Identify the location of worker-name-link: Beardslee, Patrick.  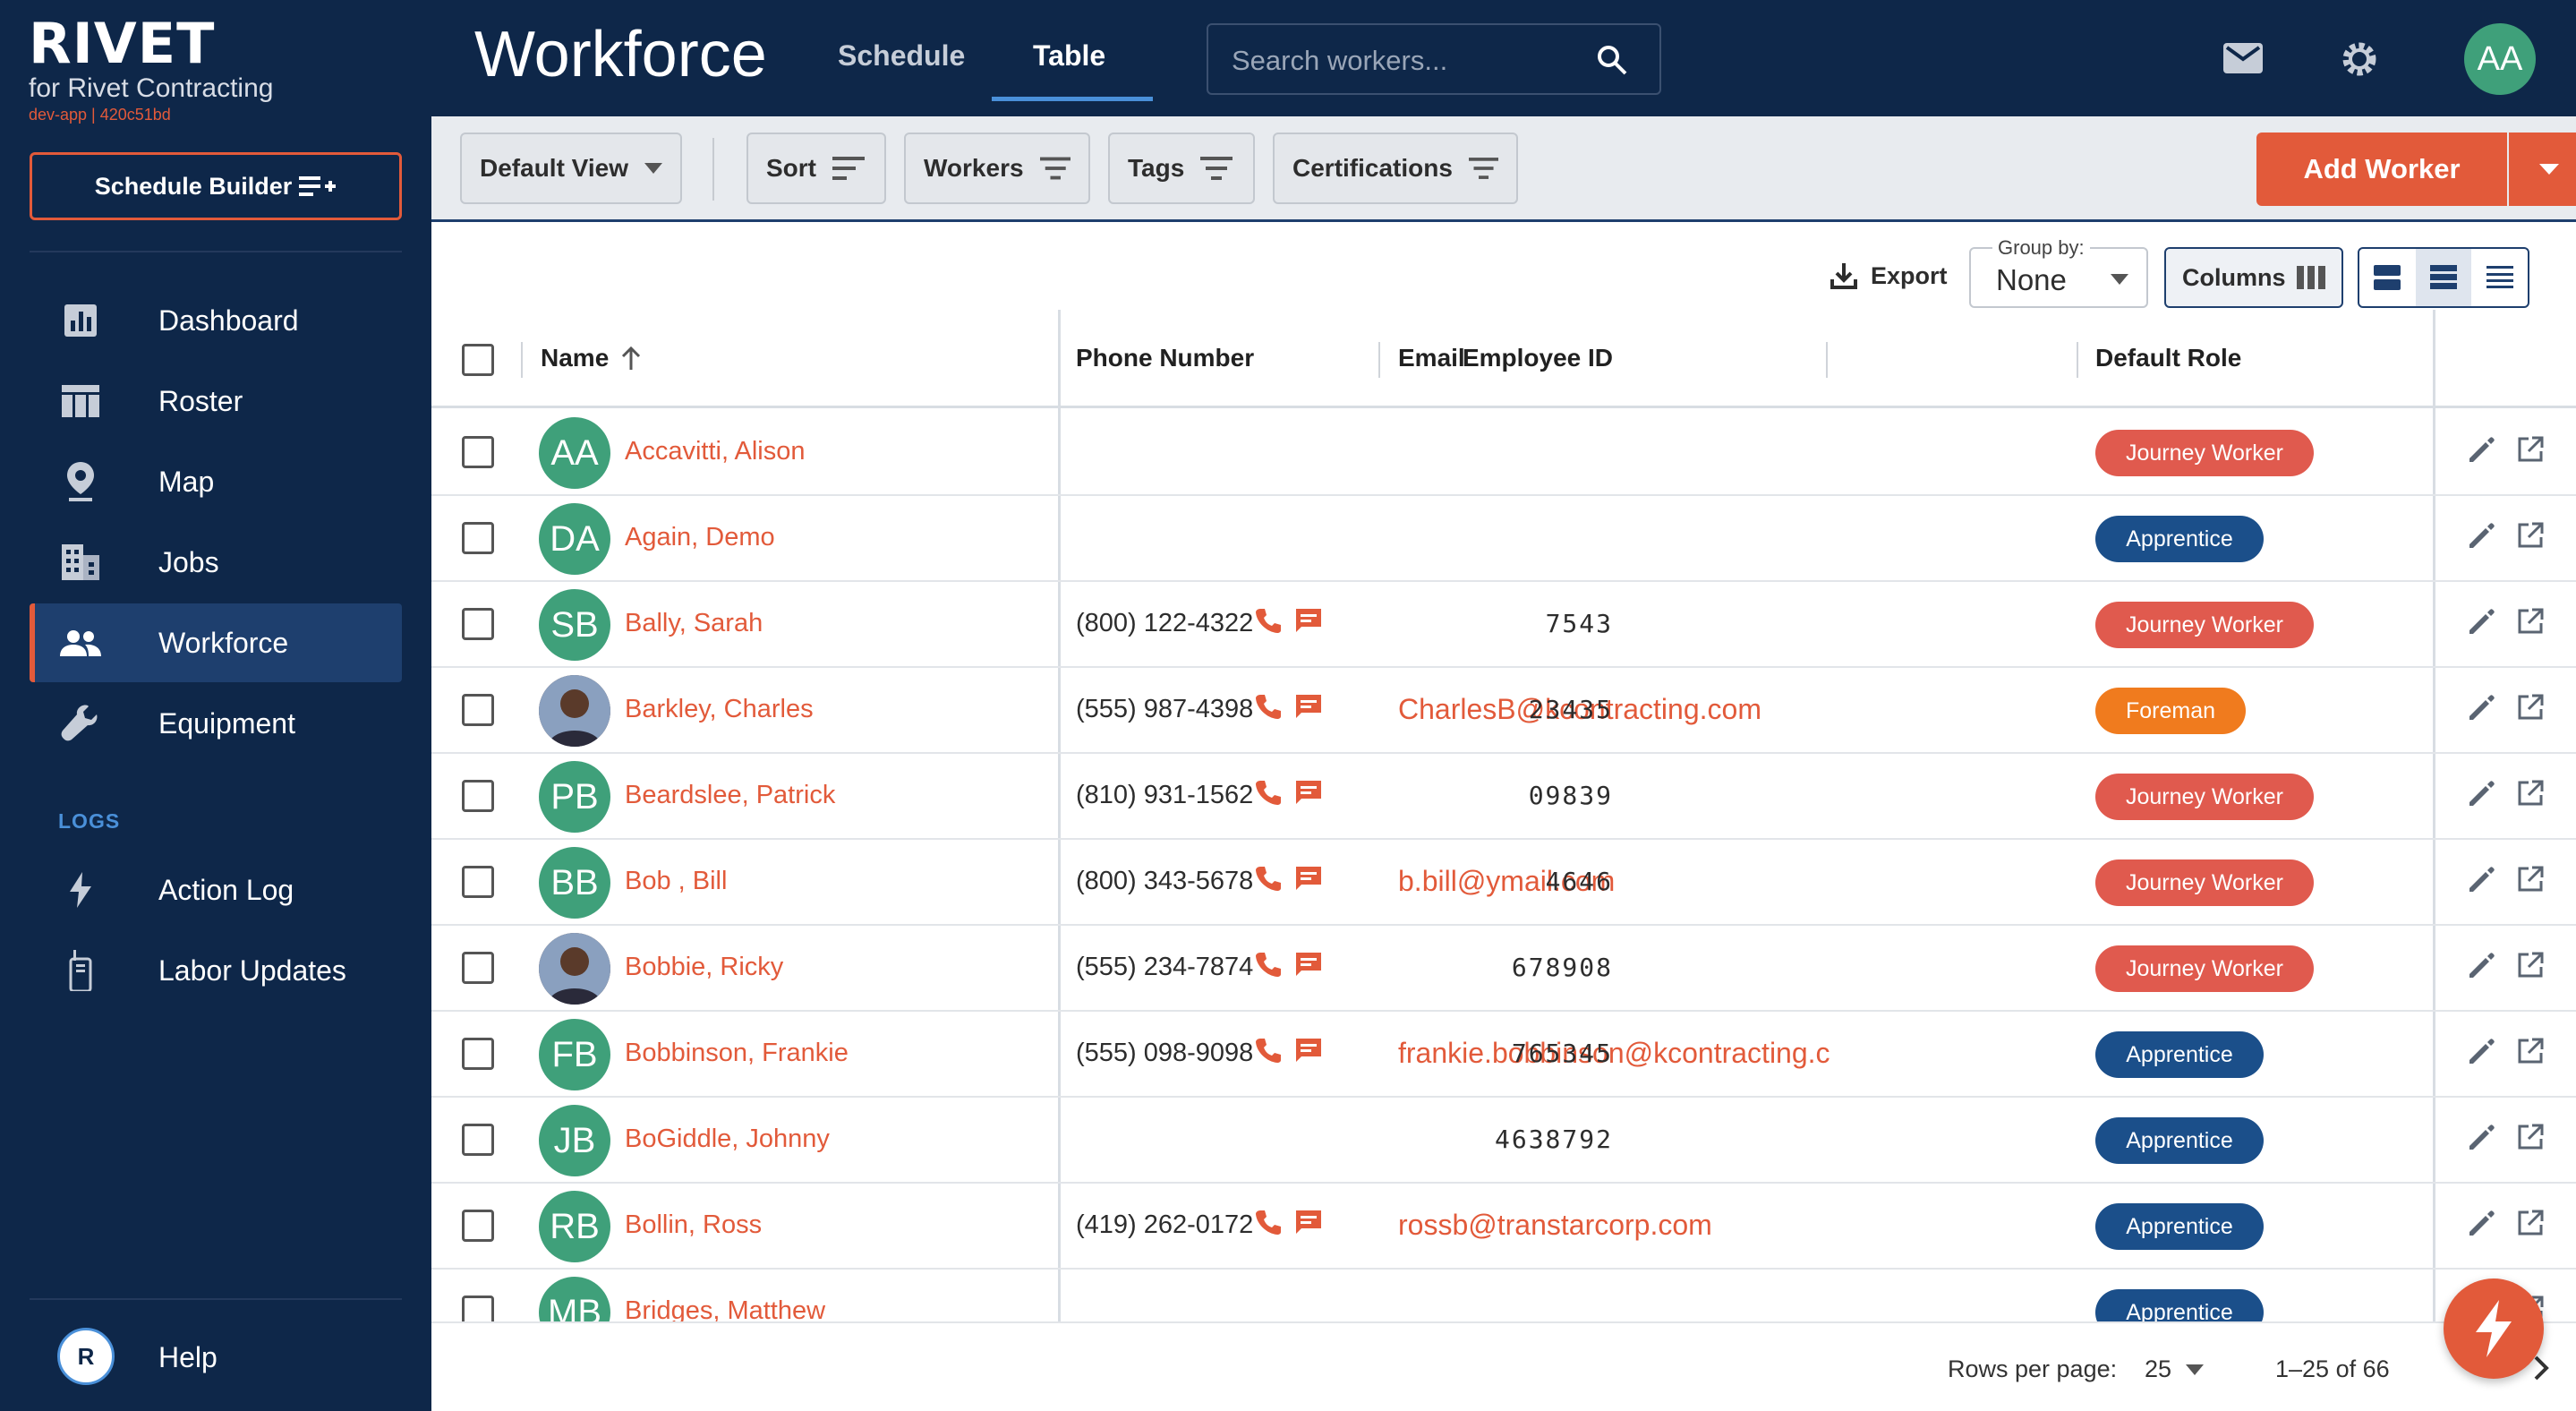
(730, 795).